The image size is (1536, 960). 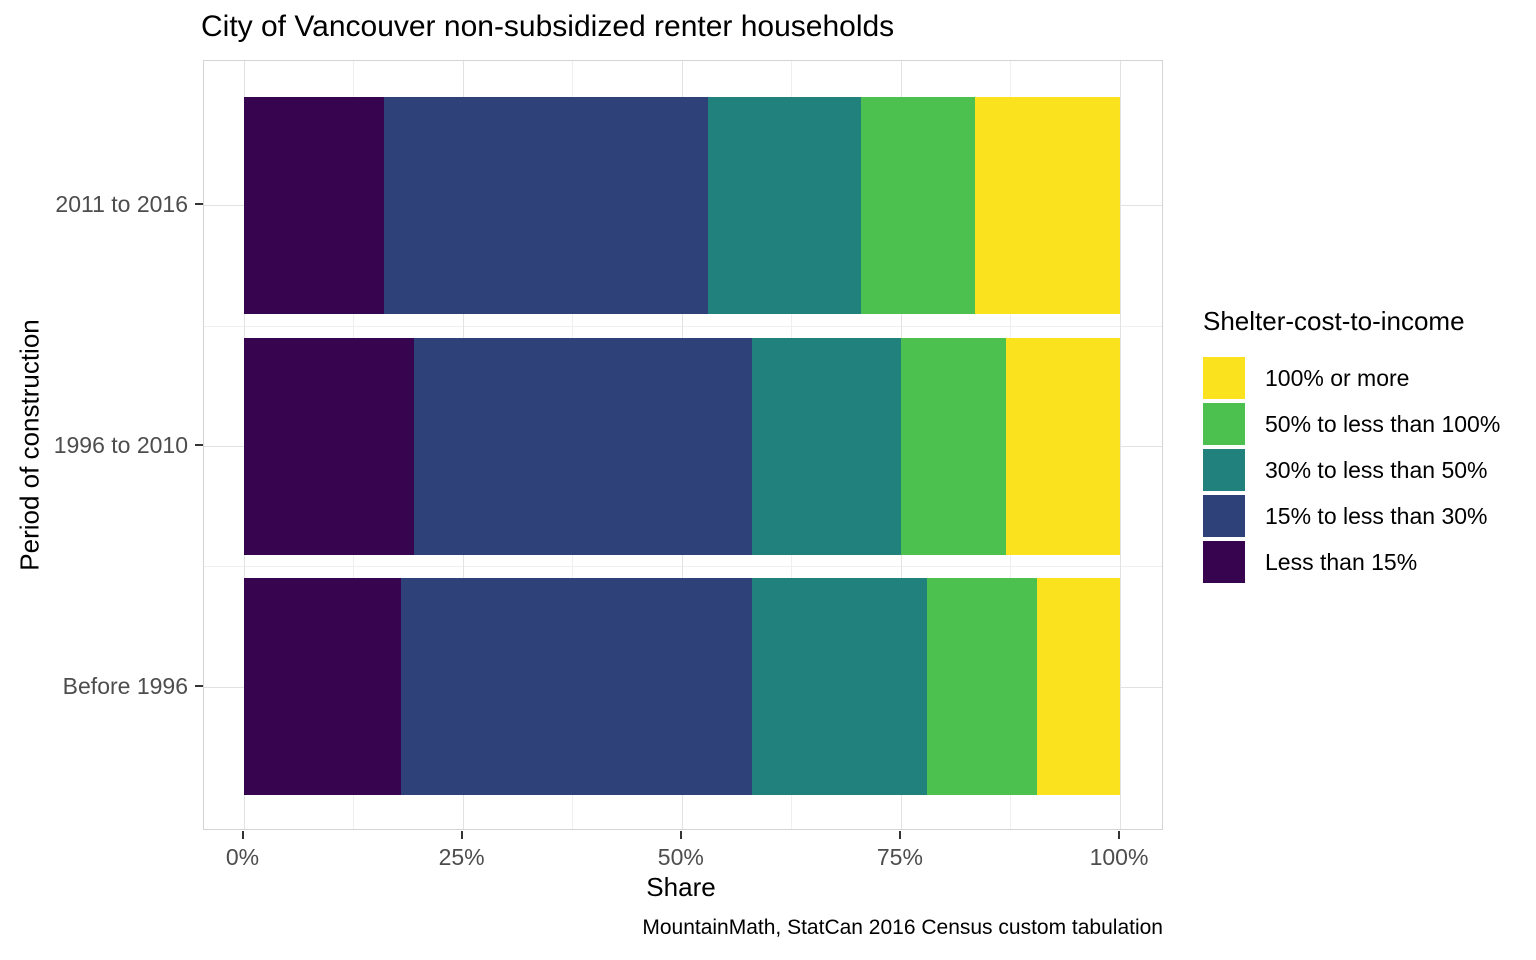 What do you see at coordinates (125, 686) in the screenshot?
I see `y-tick-label: Before 1996` at bounding box center [125, 686].